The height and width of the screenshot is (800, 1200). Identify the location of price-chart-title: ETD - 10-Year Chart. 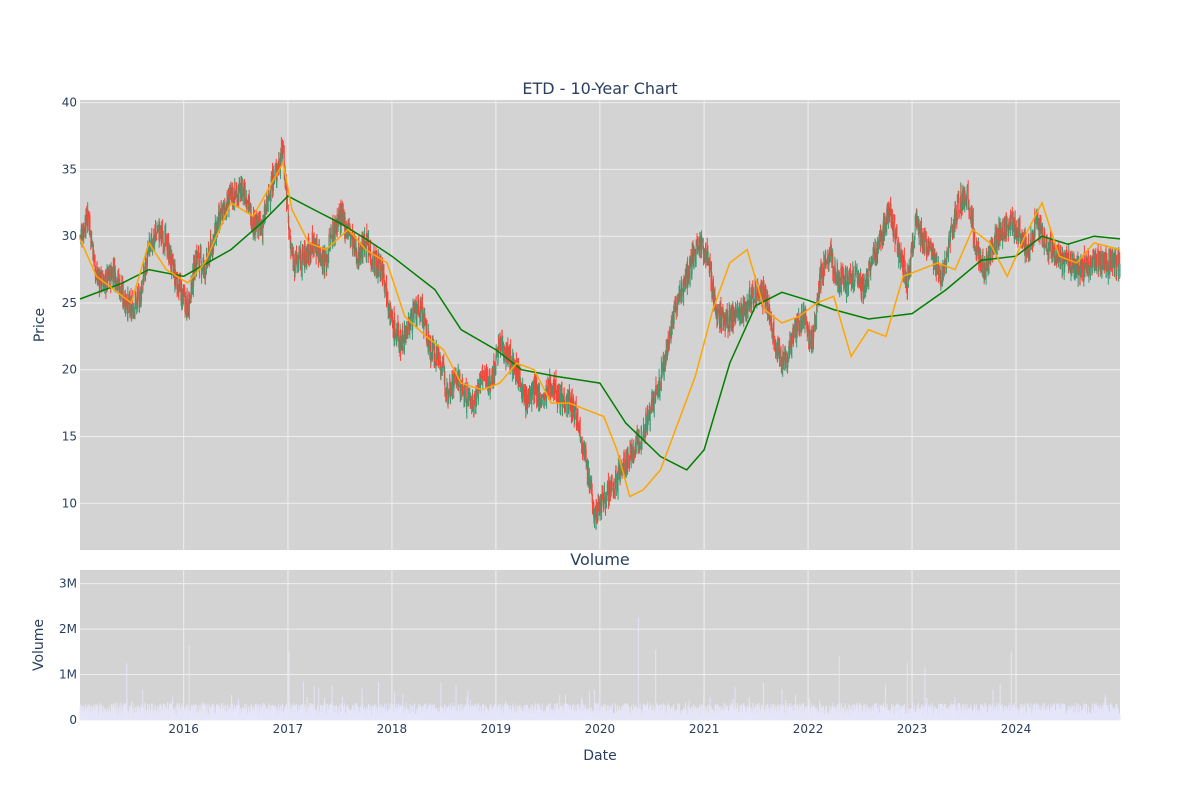
(599, 88).